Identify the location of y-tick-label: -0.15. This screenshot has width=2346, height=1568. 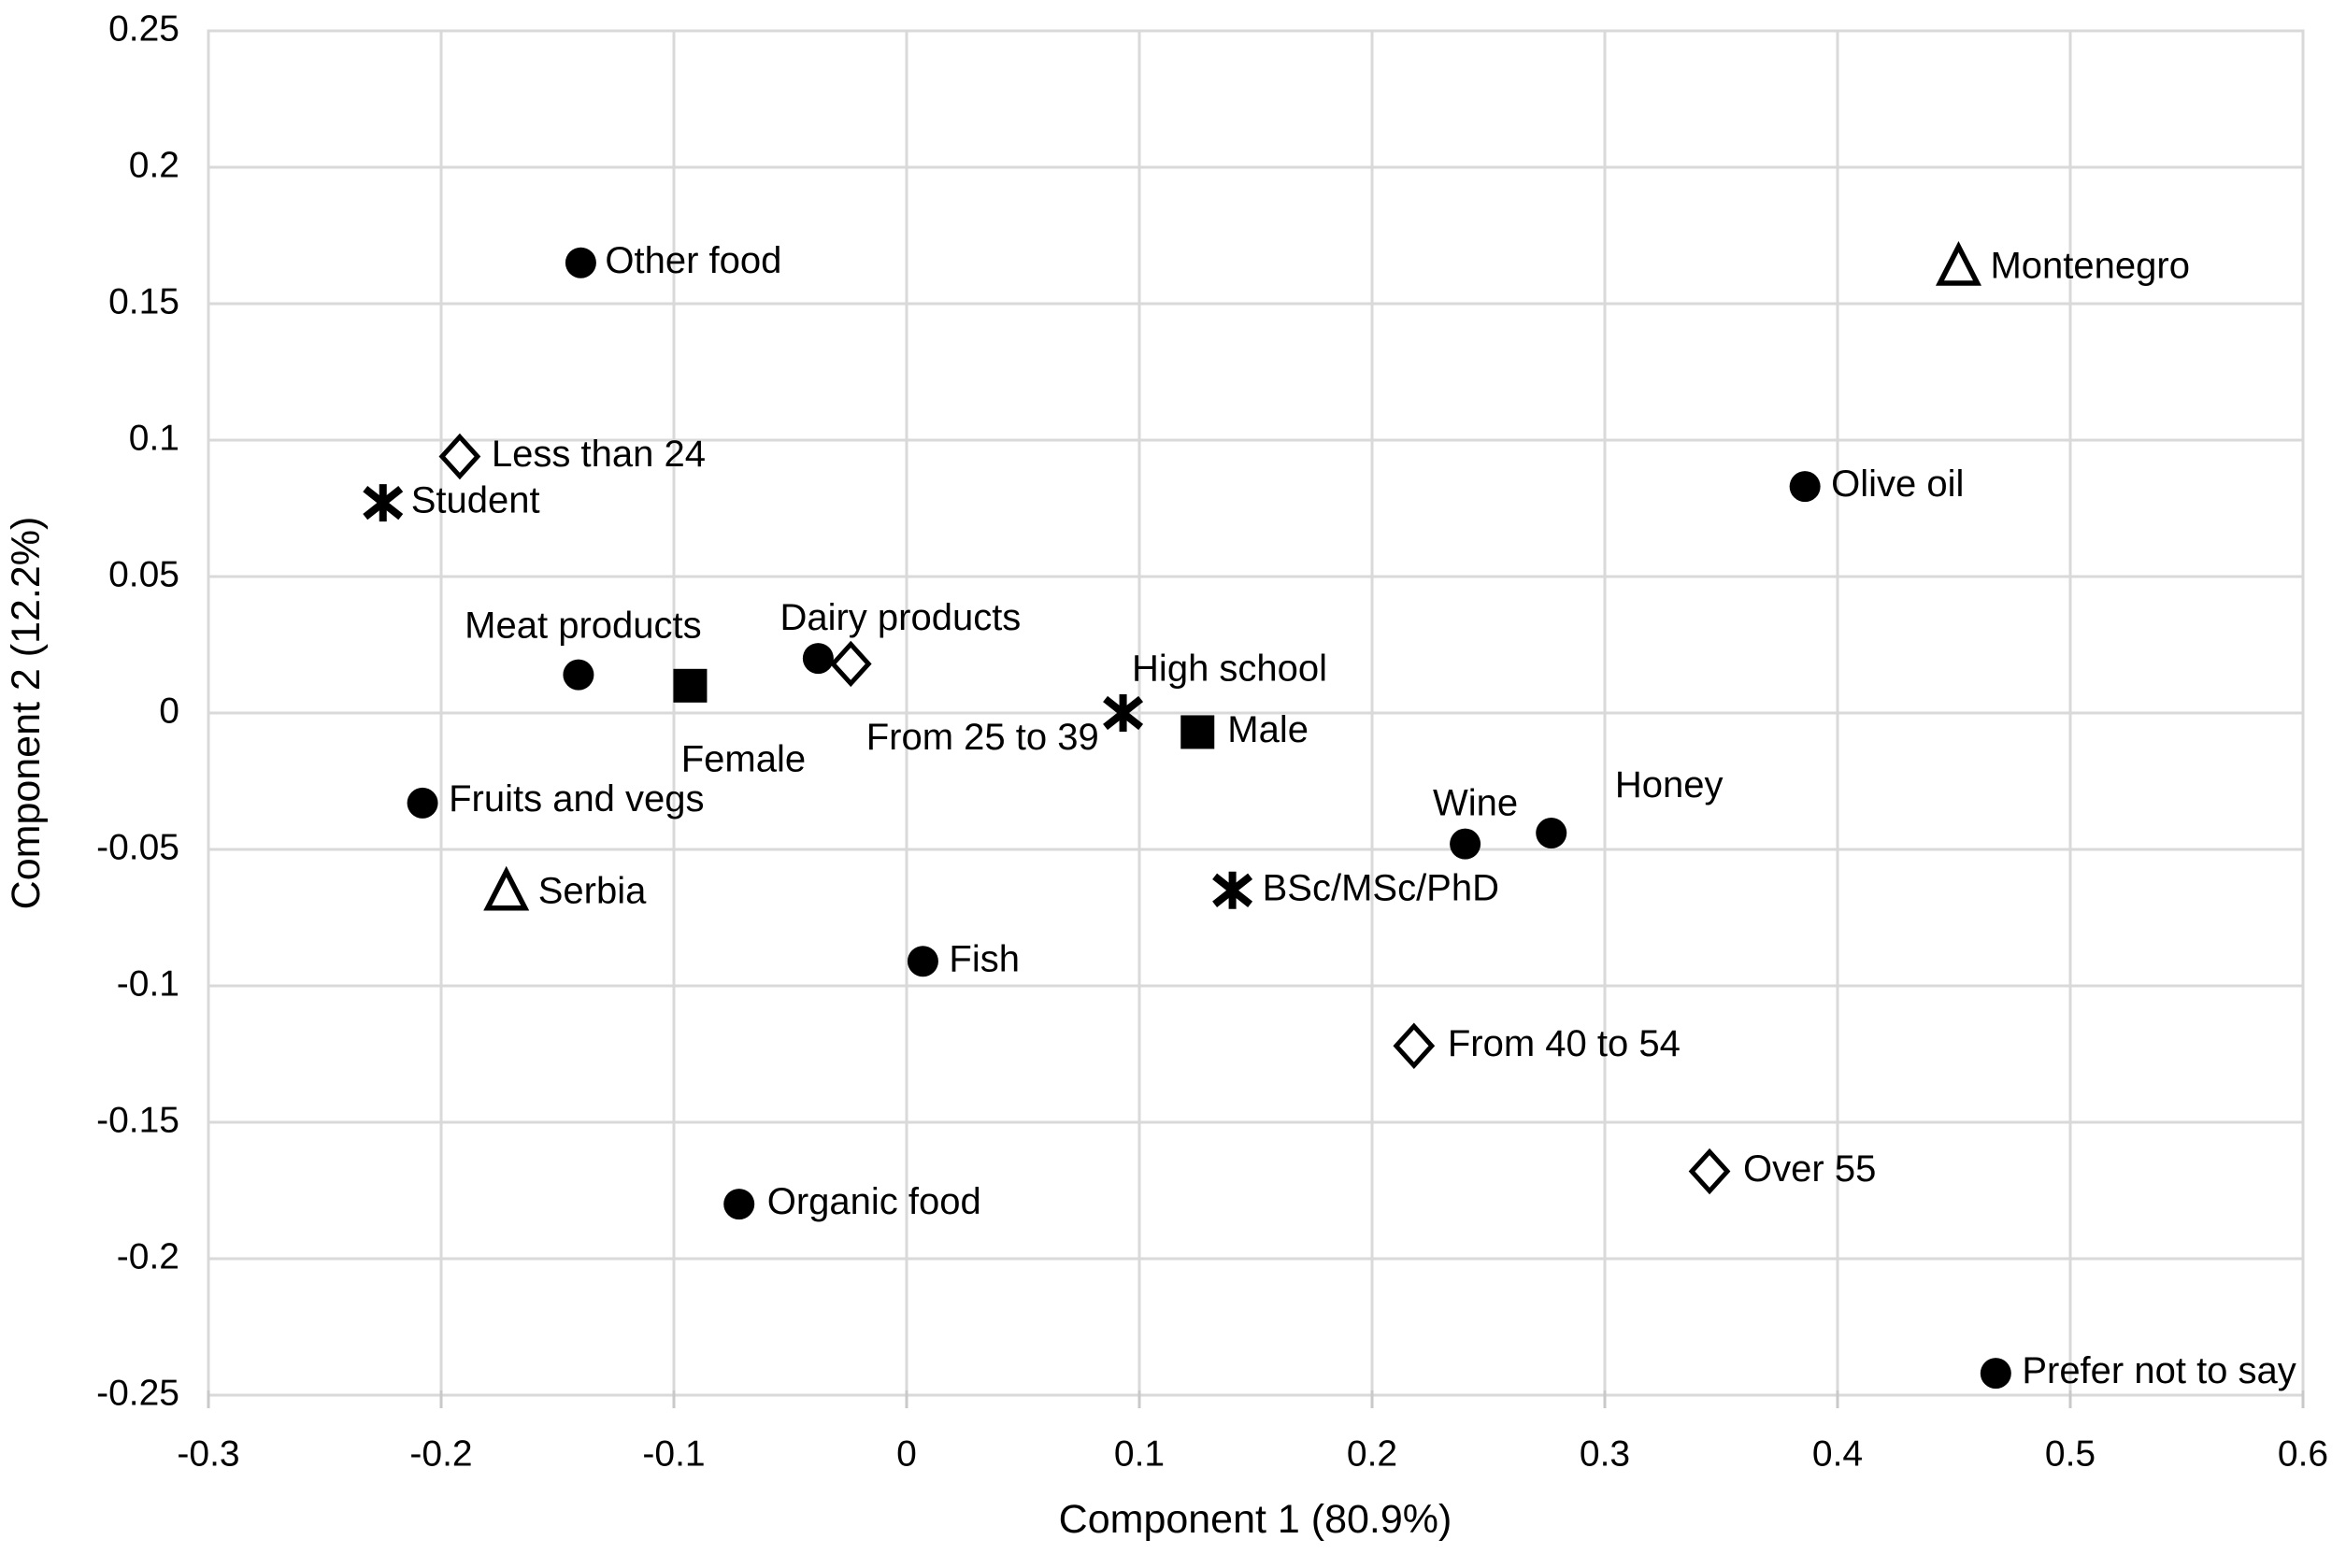
(137, 1120).